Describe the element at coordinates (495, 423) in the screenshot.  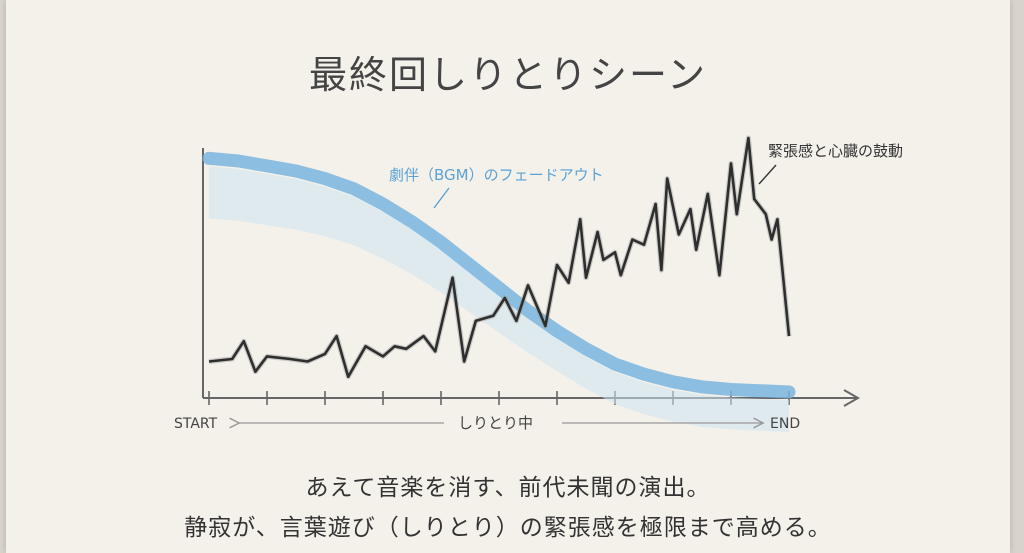
I see `x-label-middle: しりとり中` at that location.